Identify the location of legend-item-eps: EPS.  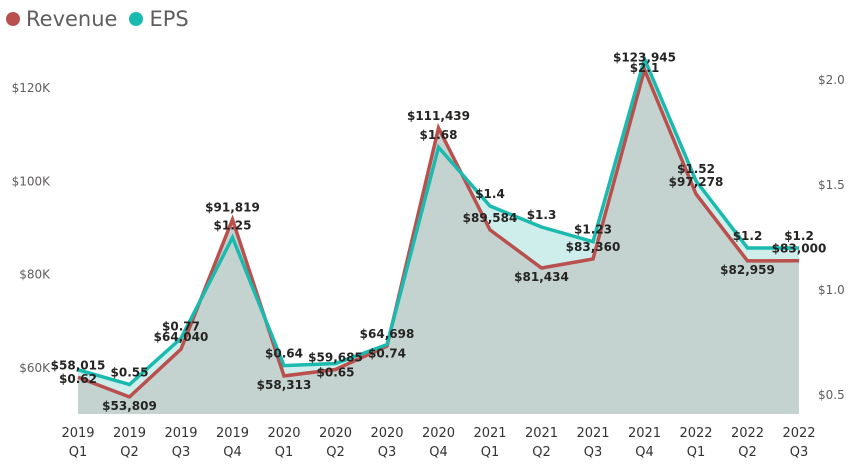
(159, 19).